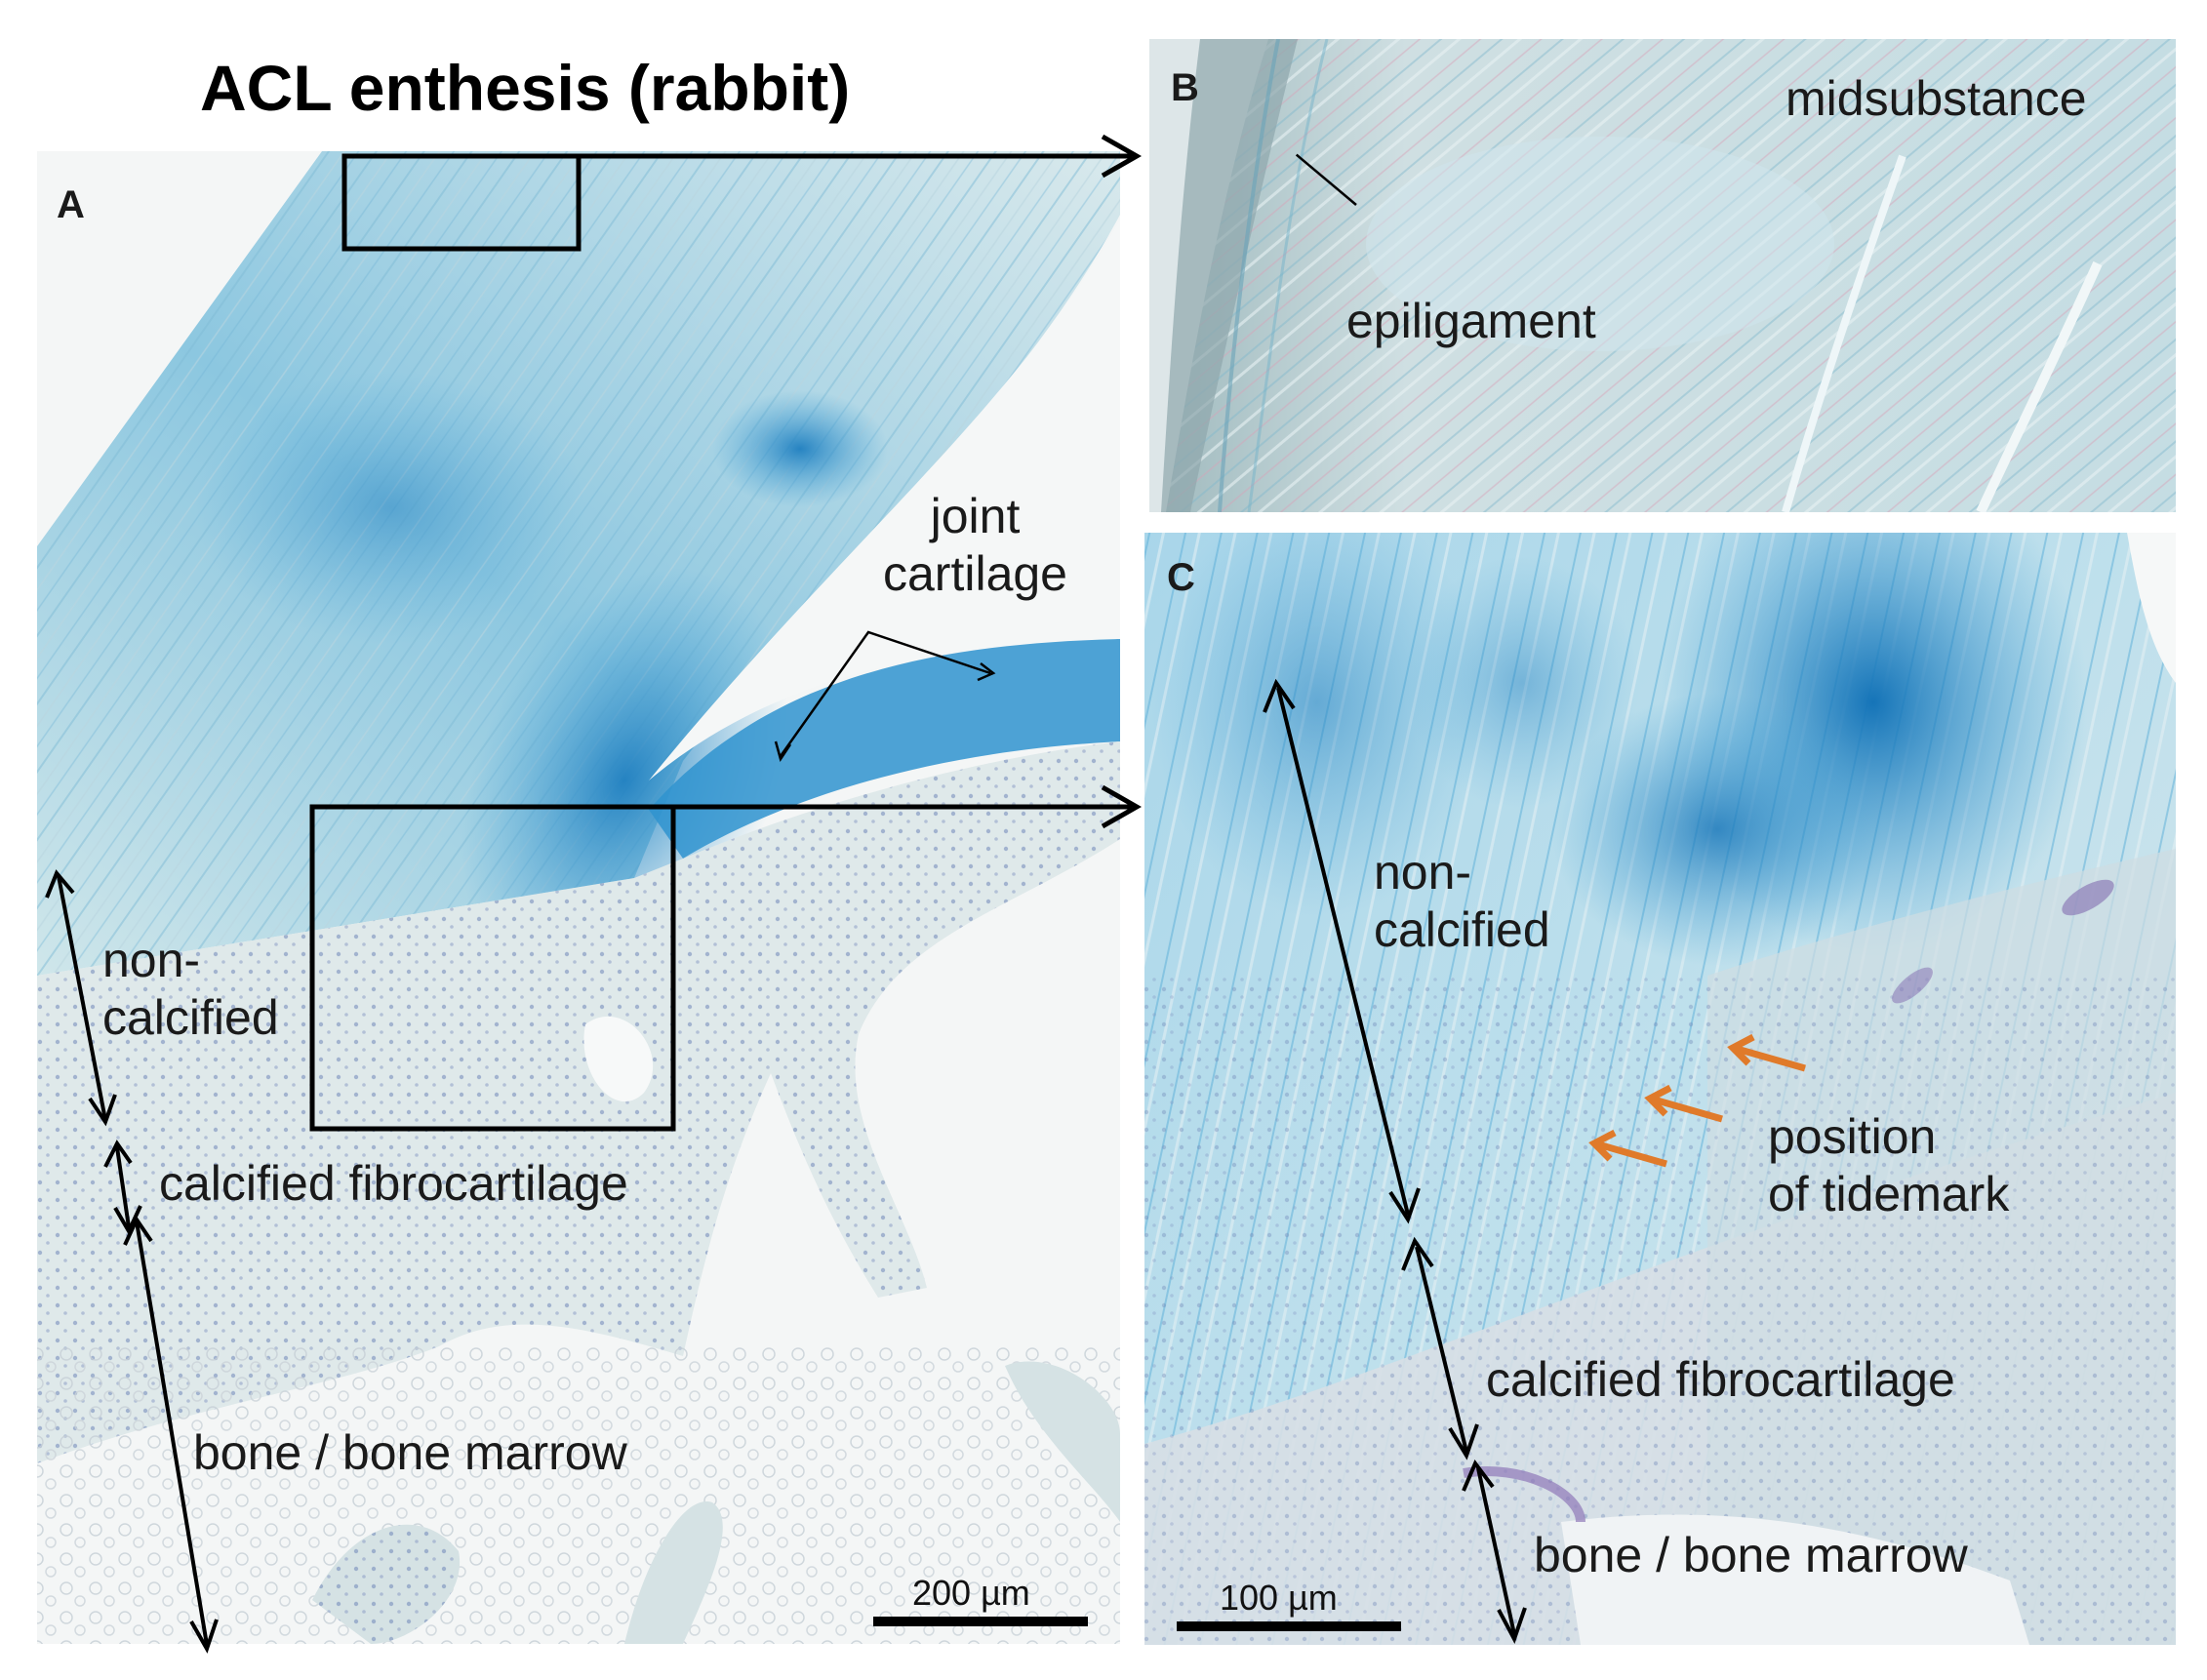  Describe the element at coordinates (1326, 179) in the screenshot. I see `epiligament-pointer` at that location.